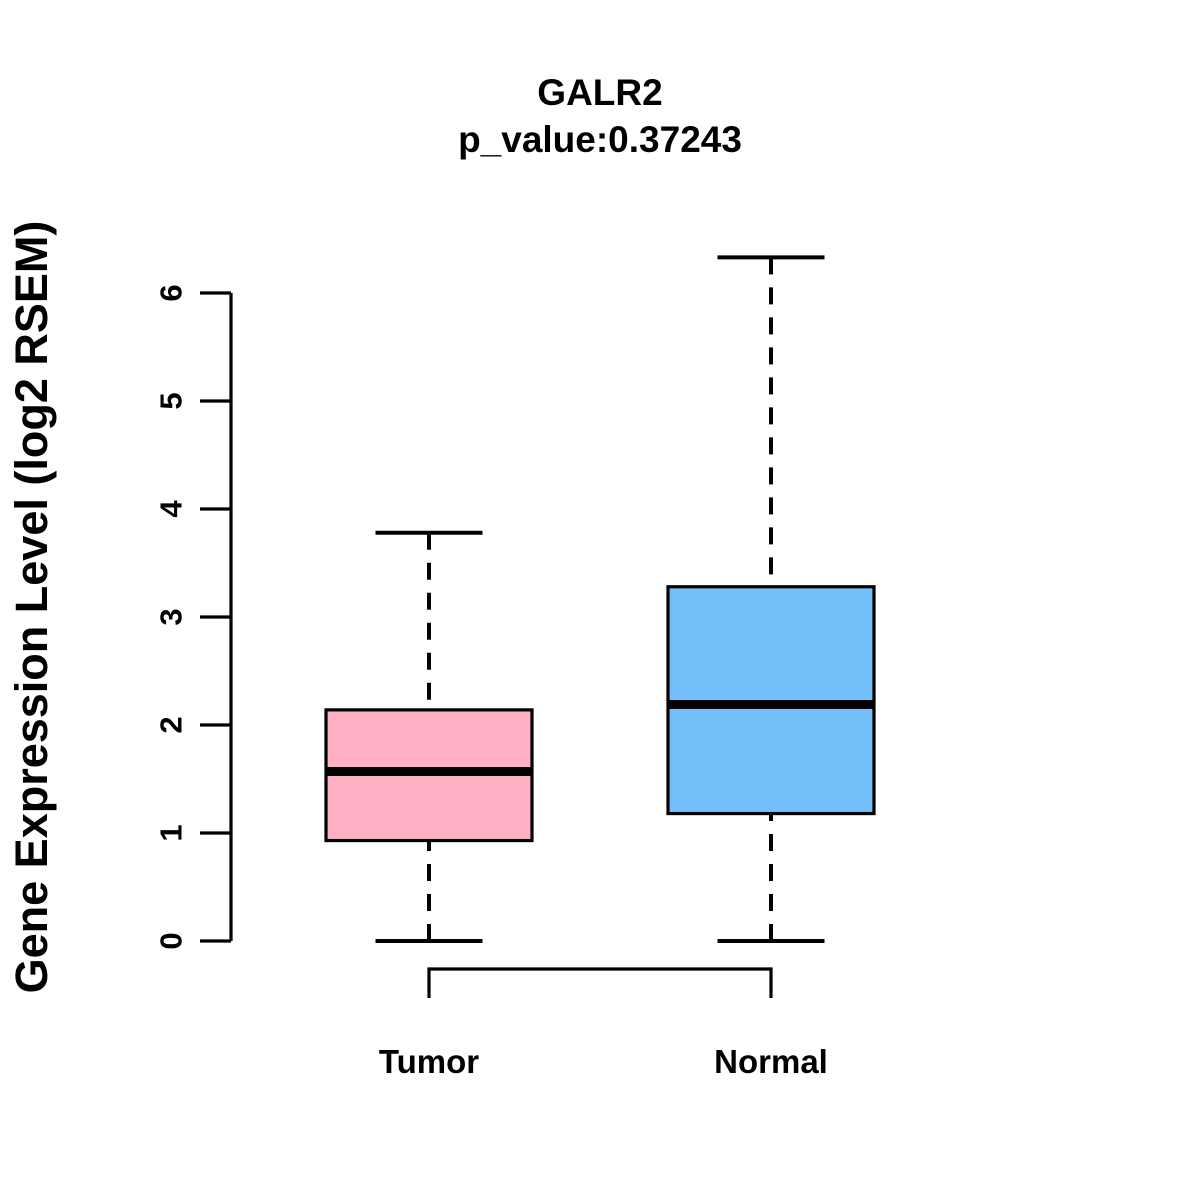 This screenshot has height=1200, width=1200. What do you see at coordinates (429, 1061) in the screenshot?
I see `x-category-label-tumor: Tumor` at bounding box center [429, 1061].